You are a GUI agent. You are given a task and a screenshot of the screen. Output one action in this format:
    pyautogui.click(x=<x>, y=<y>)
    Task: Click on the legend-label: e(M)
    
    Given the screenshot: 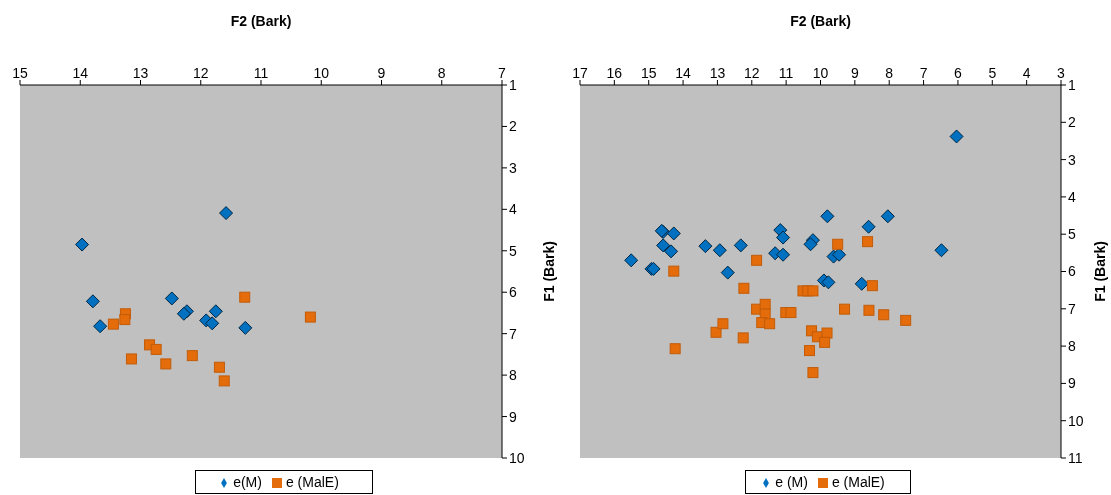 What is the action you would take?
    pyautogui.click(x=247, y=482)
    